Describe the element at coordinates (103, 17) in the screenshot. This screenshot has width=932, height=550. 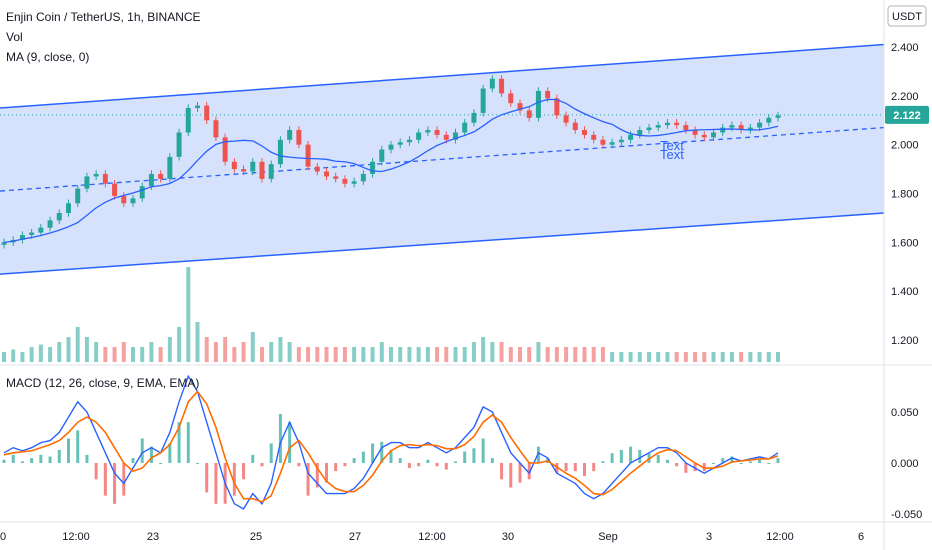
I see `symbol-title: Enjin Coin / TetherUS, 1h, BINANCE` at that location.